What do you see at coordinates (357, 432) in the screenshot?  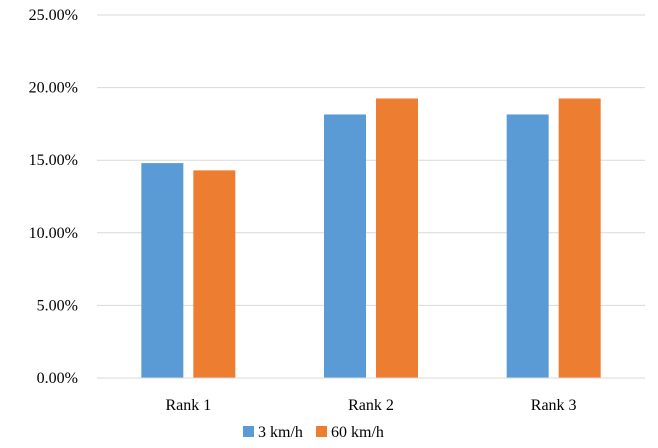 I see `legend-label: 60 km/h` at bounding box center [357, 432].